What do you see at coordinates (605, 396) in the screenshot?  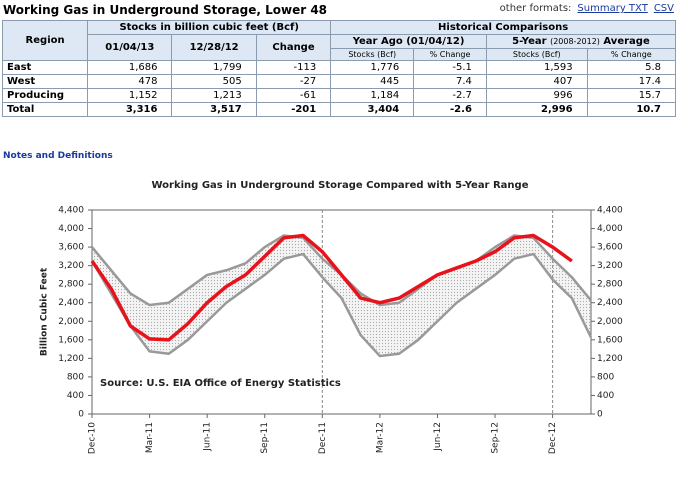 I see `y2-tick-label: 400` at bounding box center [605, 396].